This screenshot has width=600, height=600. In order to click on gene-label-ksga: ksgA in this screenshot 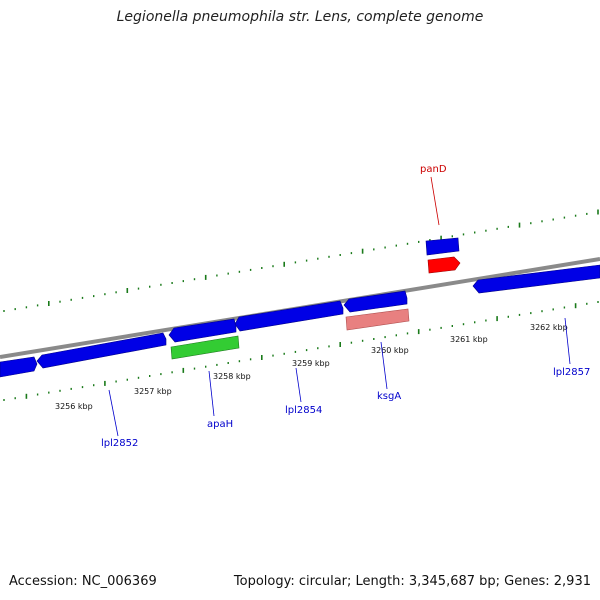, I will do `click(389, 396)`.